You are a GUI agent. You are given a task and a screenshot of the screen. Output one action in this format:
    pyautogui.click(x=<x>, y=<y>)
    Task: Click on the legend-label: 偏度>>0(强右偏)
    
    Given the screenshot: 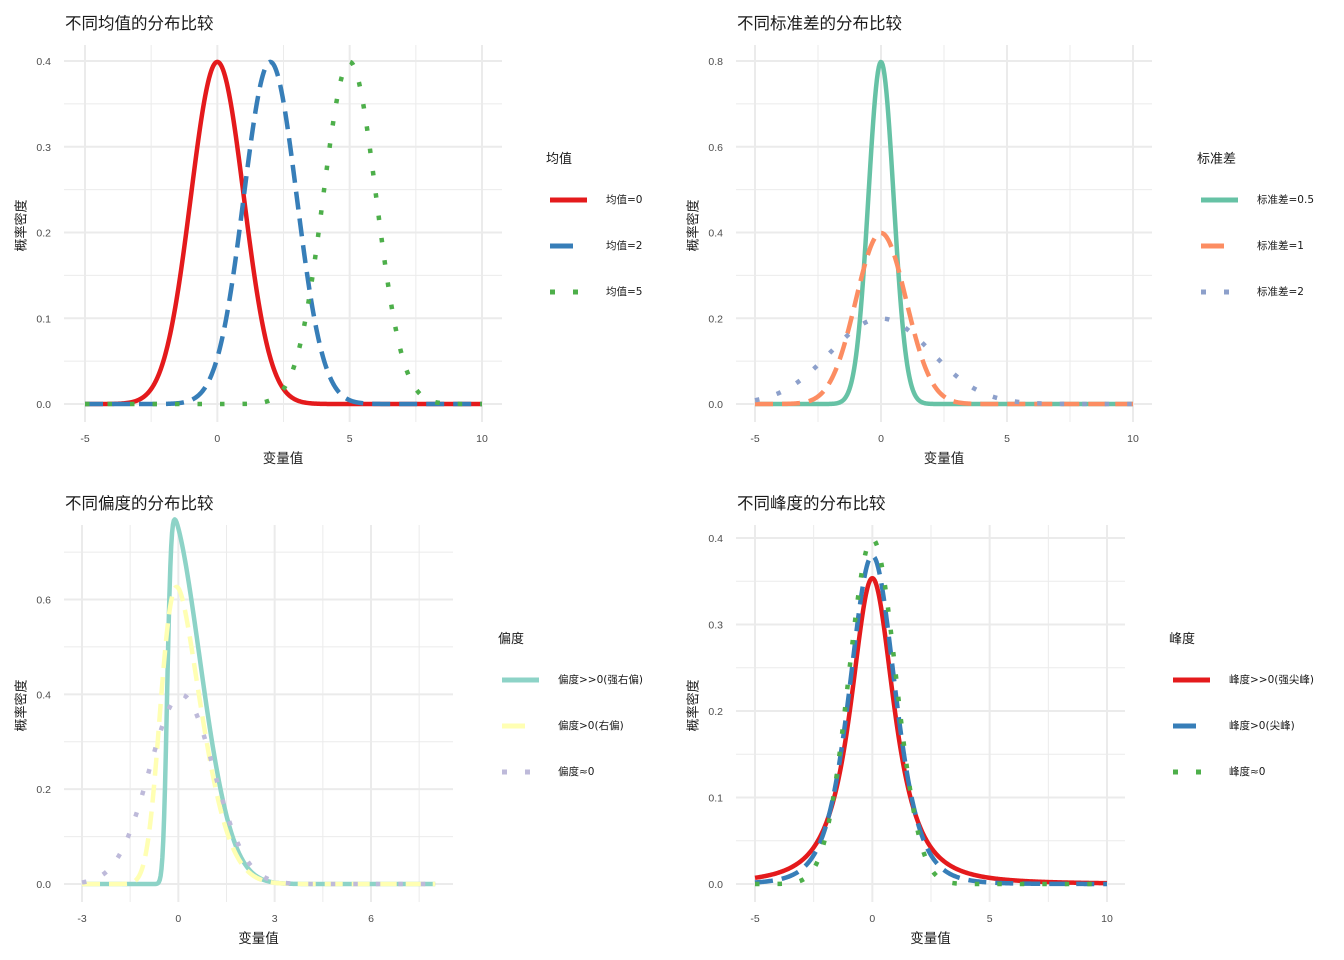 What is the action you would take?
    pyautogui.click(x=600, y=680)
    